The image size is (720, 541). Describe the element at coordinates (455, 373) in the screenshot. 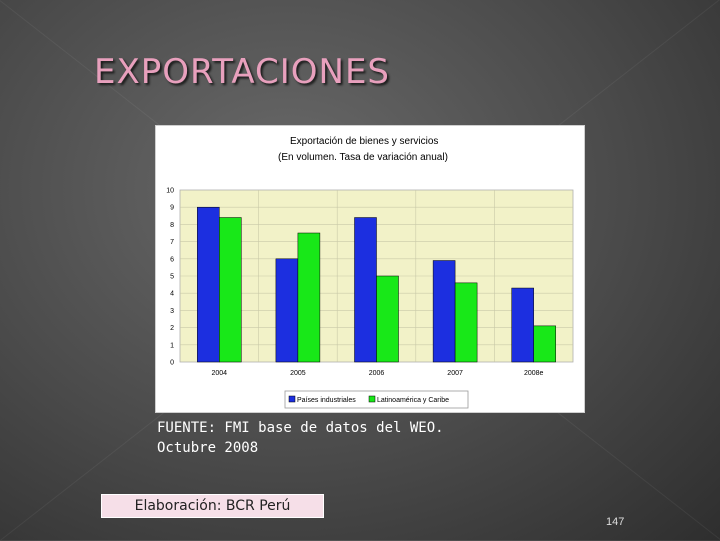

I see `x-tick-label: 2007` at that location.